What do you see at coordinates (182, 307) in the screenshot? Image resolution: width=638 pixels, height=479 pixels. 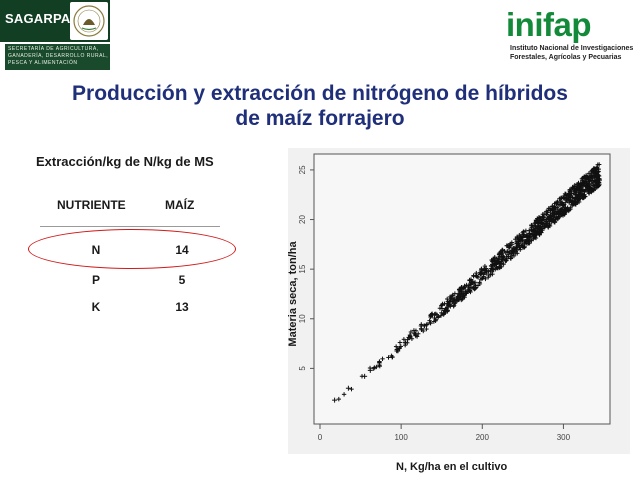 I see `table-cell-value: 13` at bounding box center [182, 307].